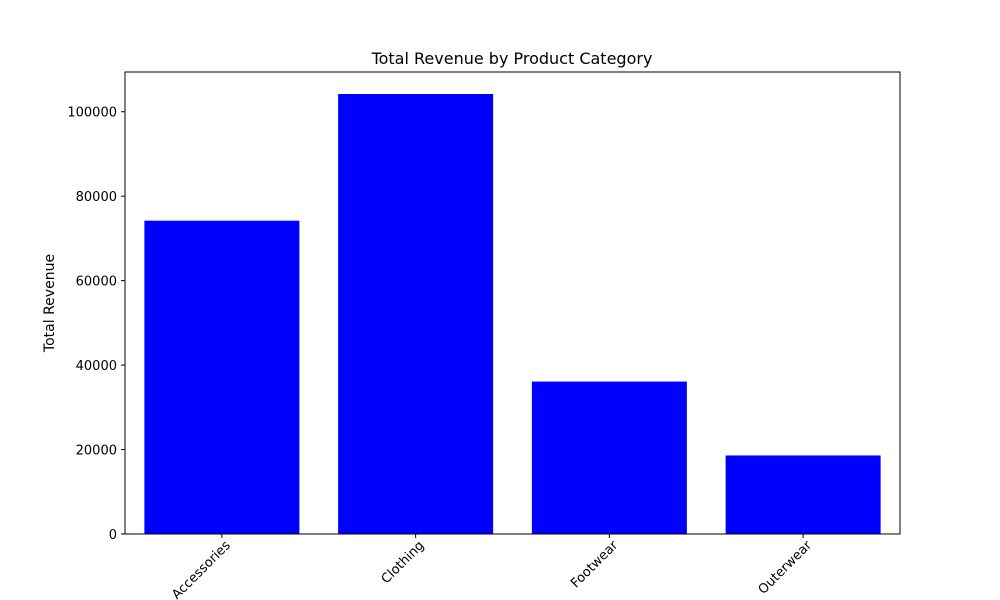 The image size is (1000, 600). I want to click on x-tick-label-accessories: Accessories, so click(201, 569).